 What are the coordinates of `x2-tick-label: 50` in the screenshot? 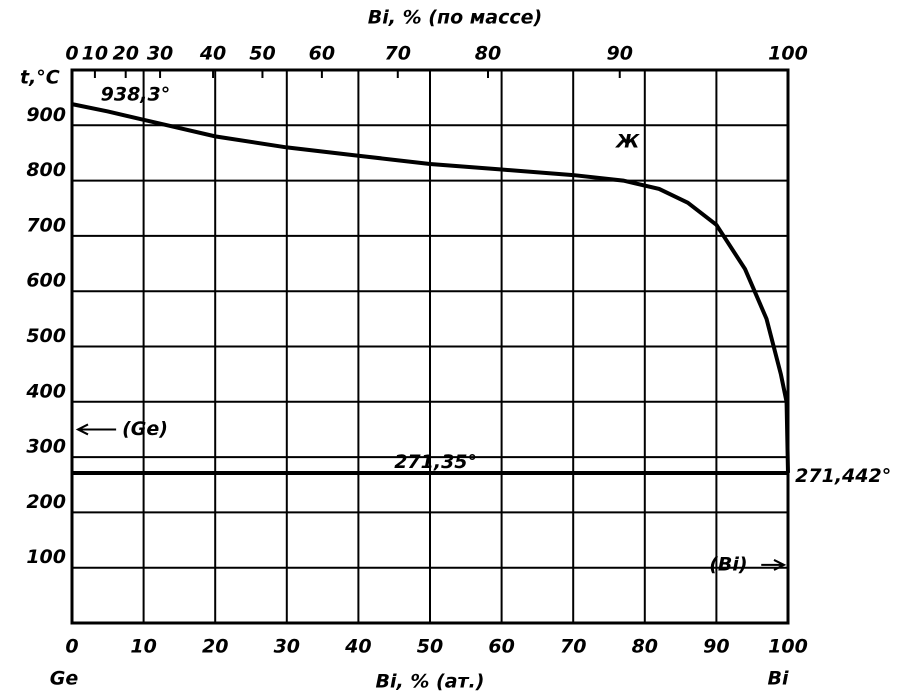 It's located at (262, 54).